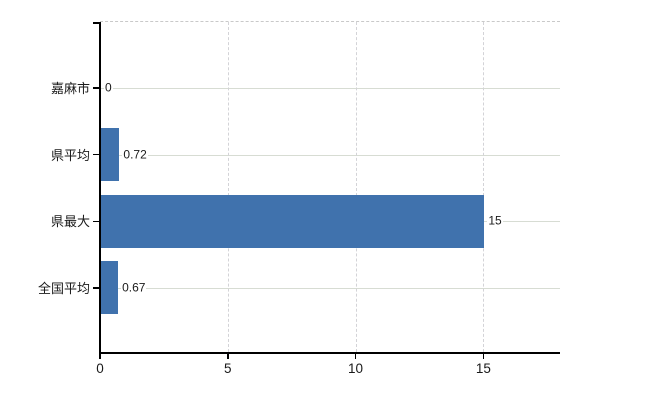 This screenshot has height=400, width=650. Describe the element at coordinates (63, 289) in the screenshot. I see `category-label: 全国平均` at that location.